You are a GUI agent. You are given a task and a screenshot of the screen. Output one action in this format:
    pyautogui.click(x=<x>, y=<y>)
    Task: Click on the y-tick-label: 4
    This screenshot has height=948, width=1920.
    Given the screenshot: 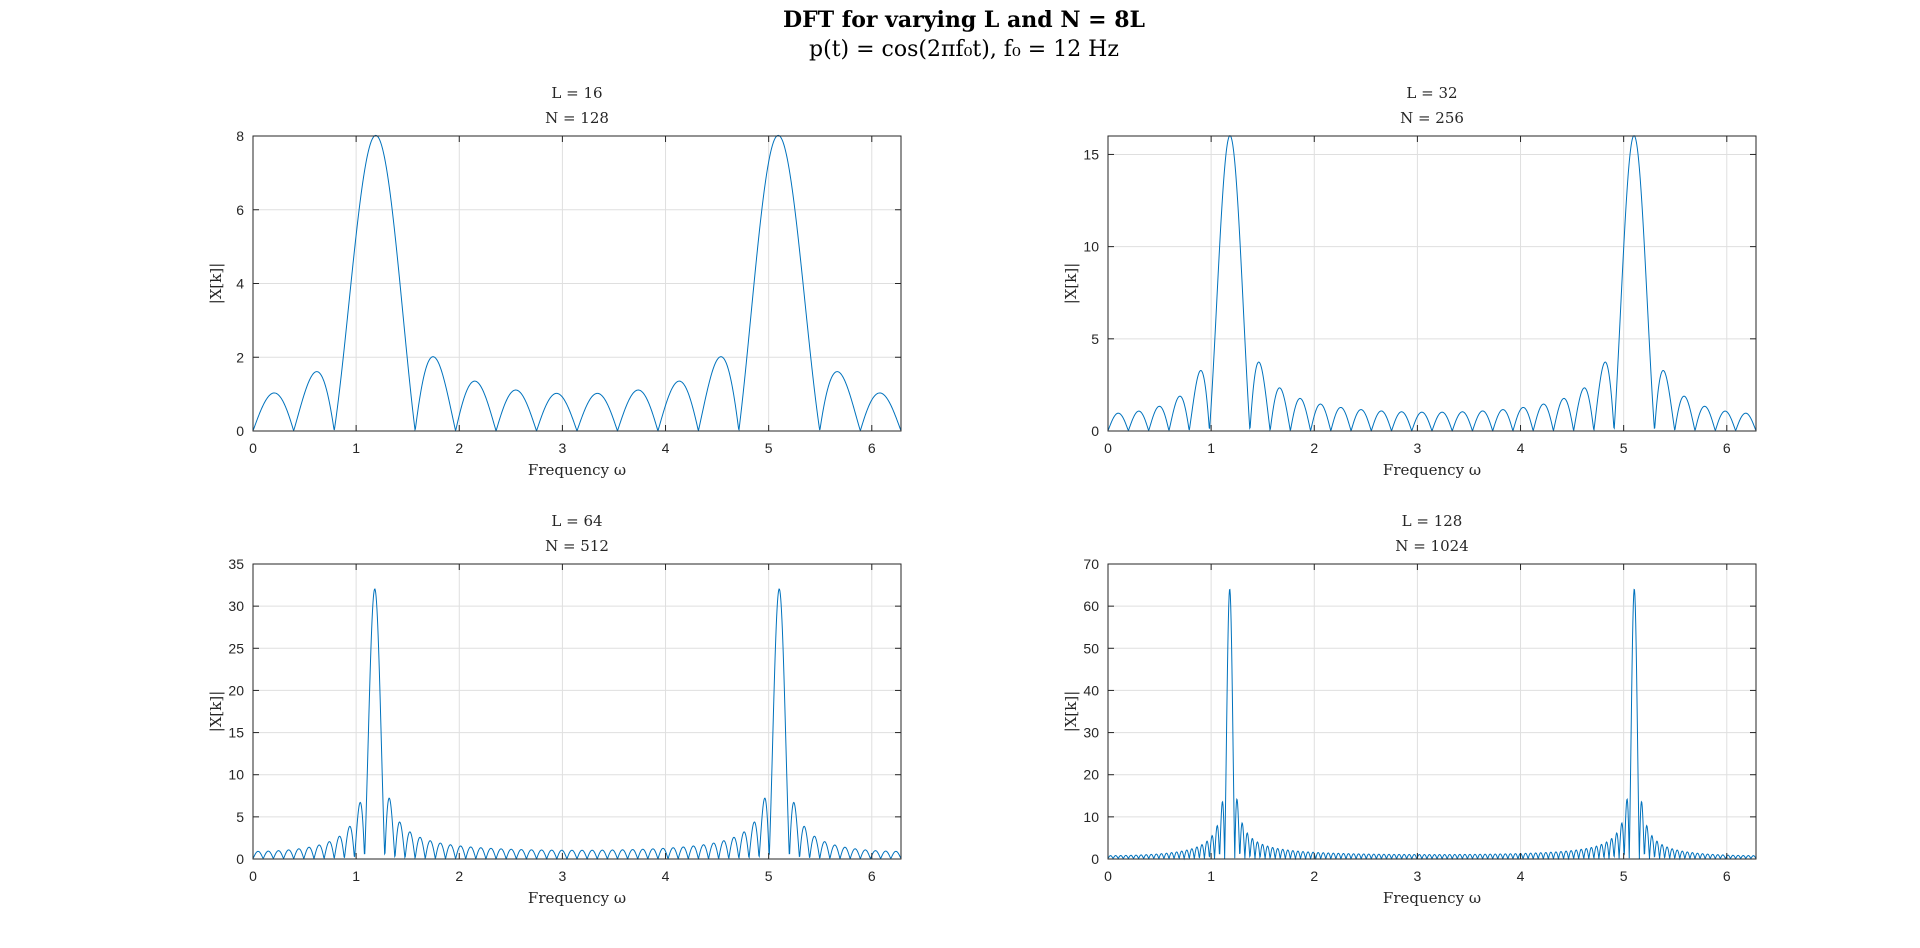 What is the action you would take?
    pyautogui.click(x=240, y=284)
    